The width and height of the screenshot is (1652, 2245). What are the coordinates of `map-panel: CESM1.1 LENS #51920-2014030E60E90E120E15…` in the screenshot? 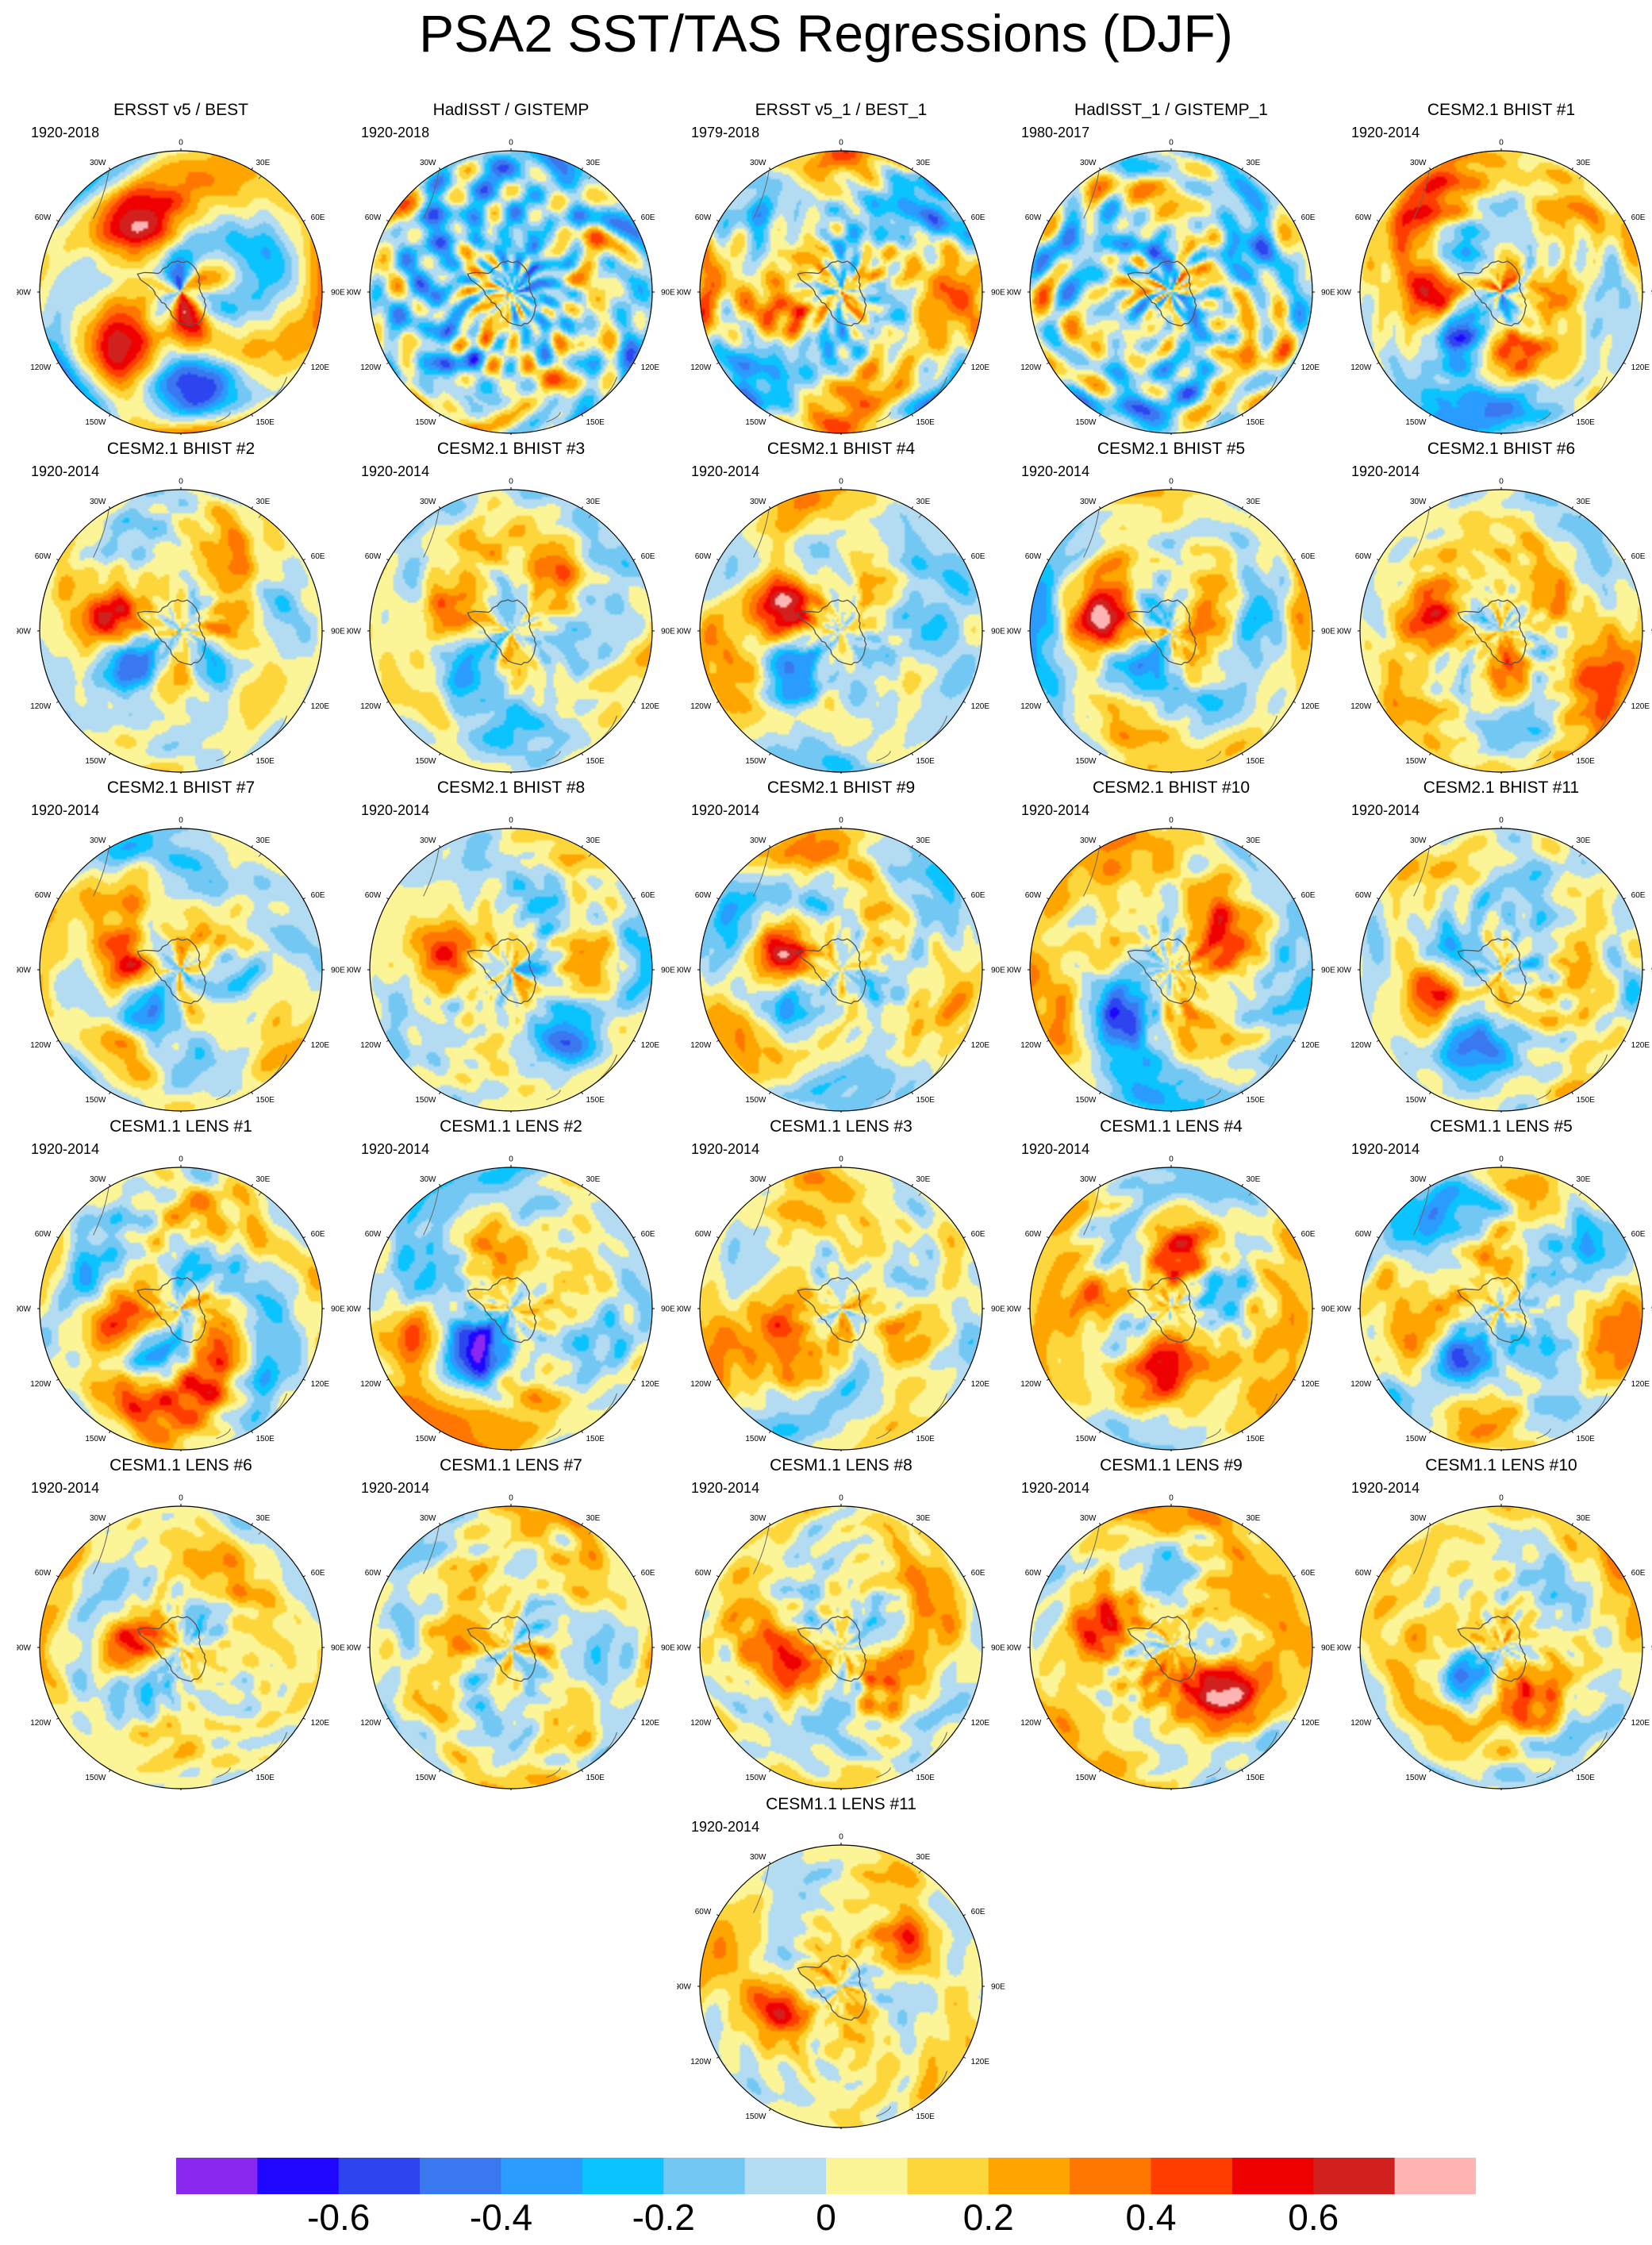 It's located at (1494, 1284).